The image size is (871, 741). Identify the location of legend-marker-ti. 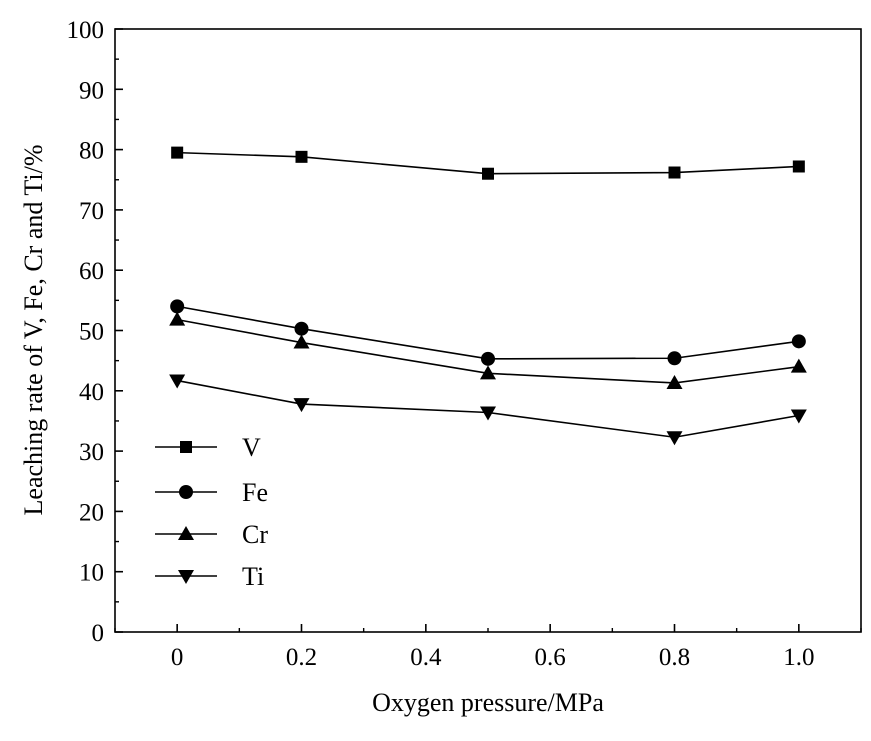
(186, 577).